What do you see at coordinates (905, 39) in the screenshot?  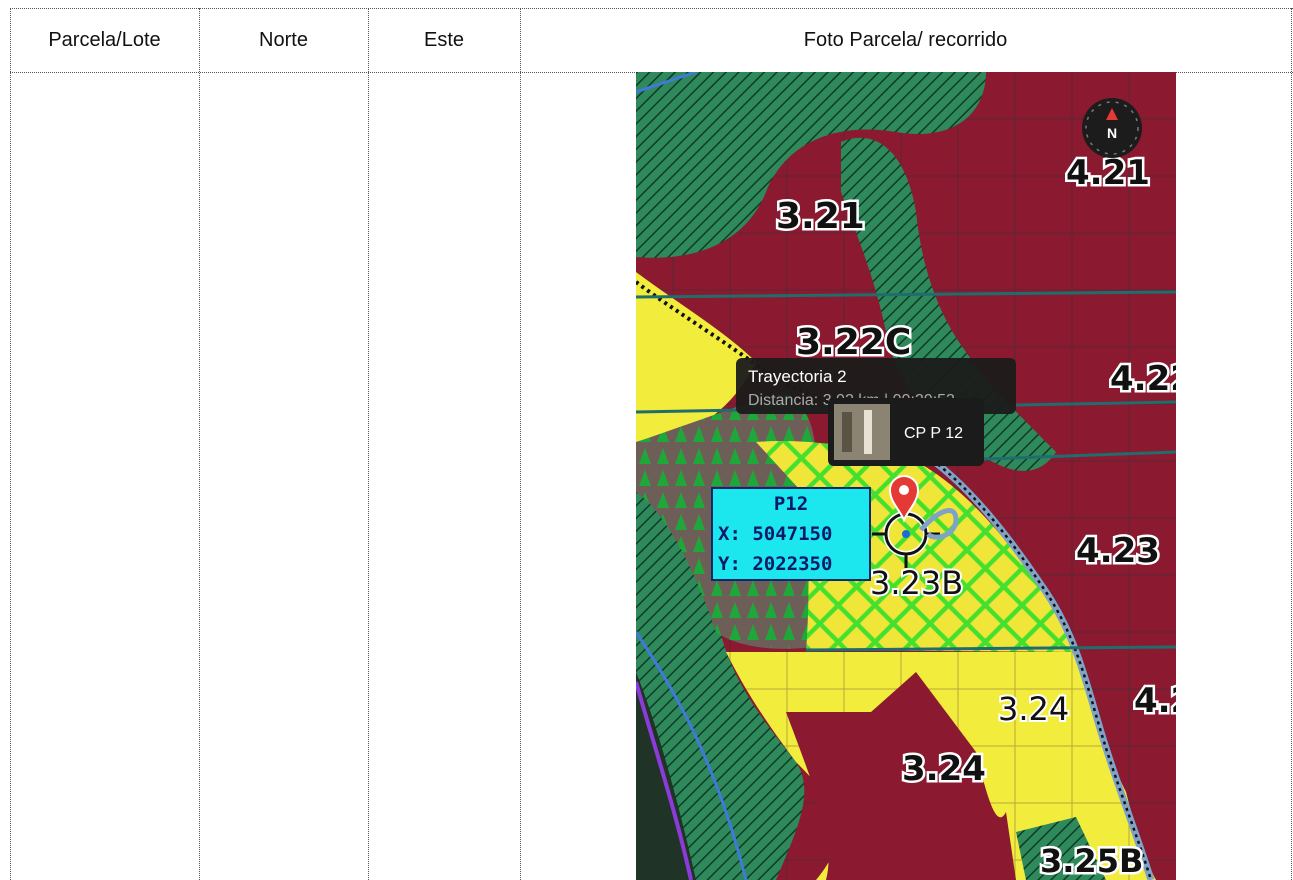 I see `header-foto-parcela: Foto Parcela/ recorrido` at bounding box center [905, 39].